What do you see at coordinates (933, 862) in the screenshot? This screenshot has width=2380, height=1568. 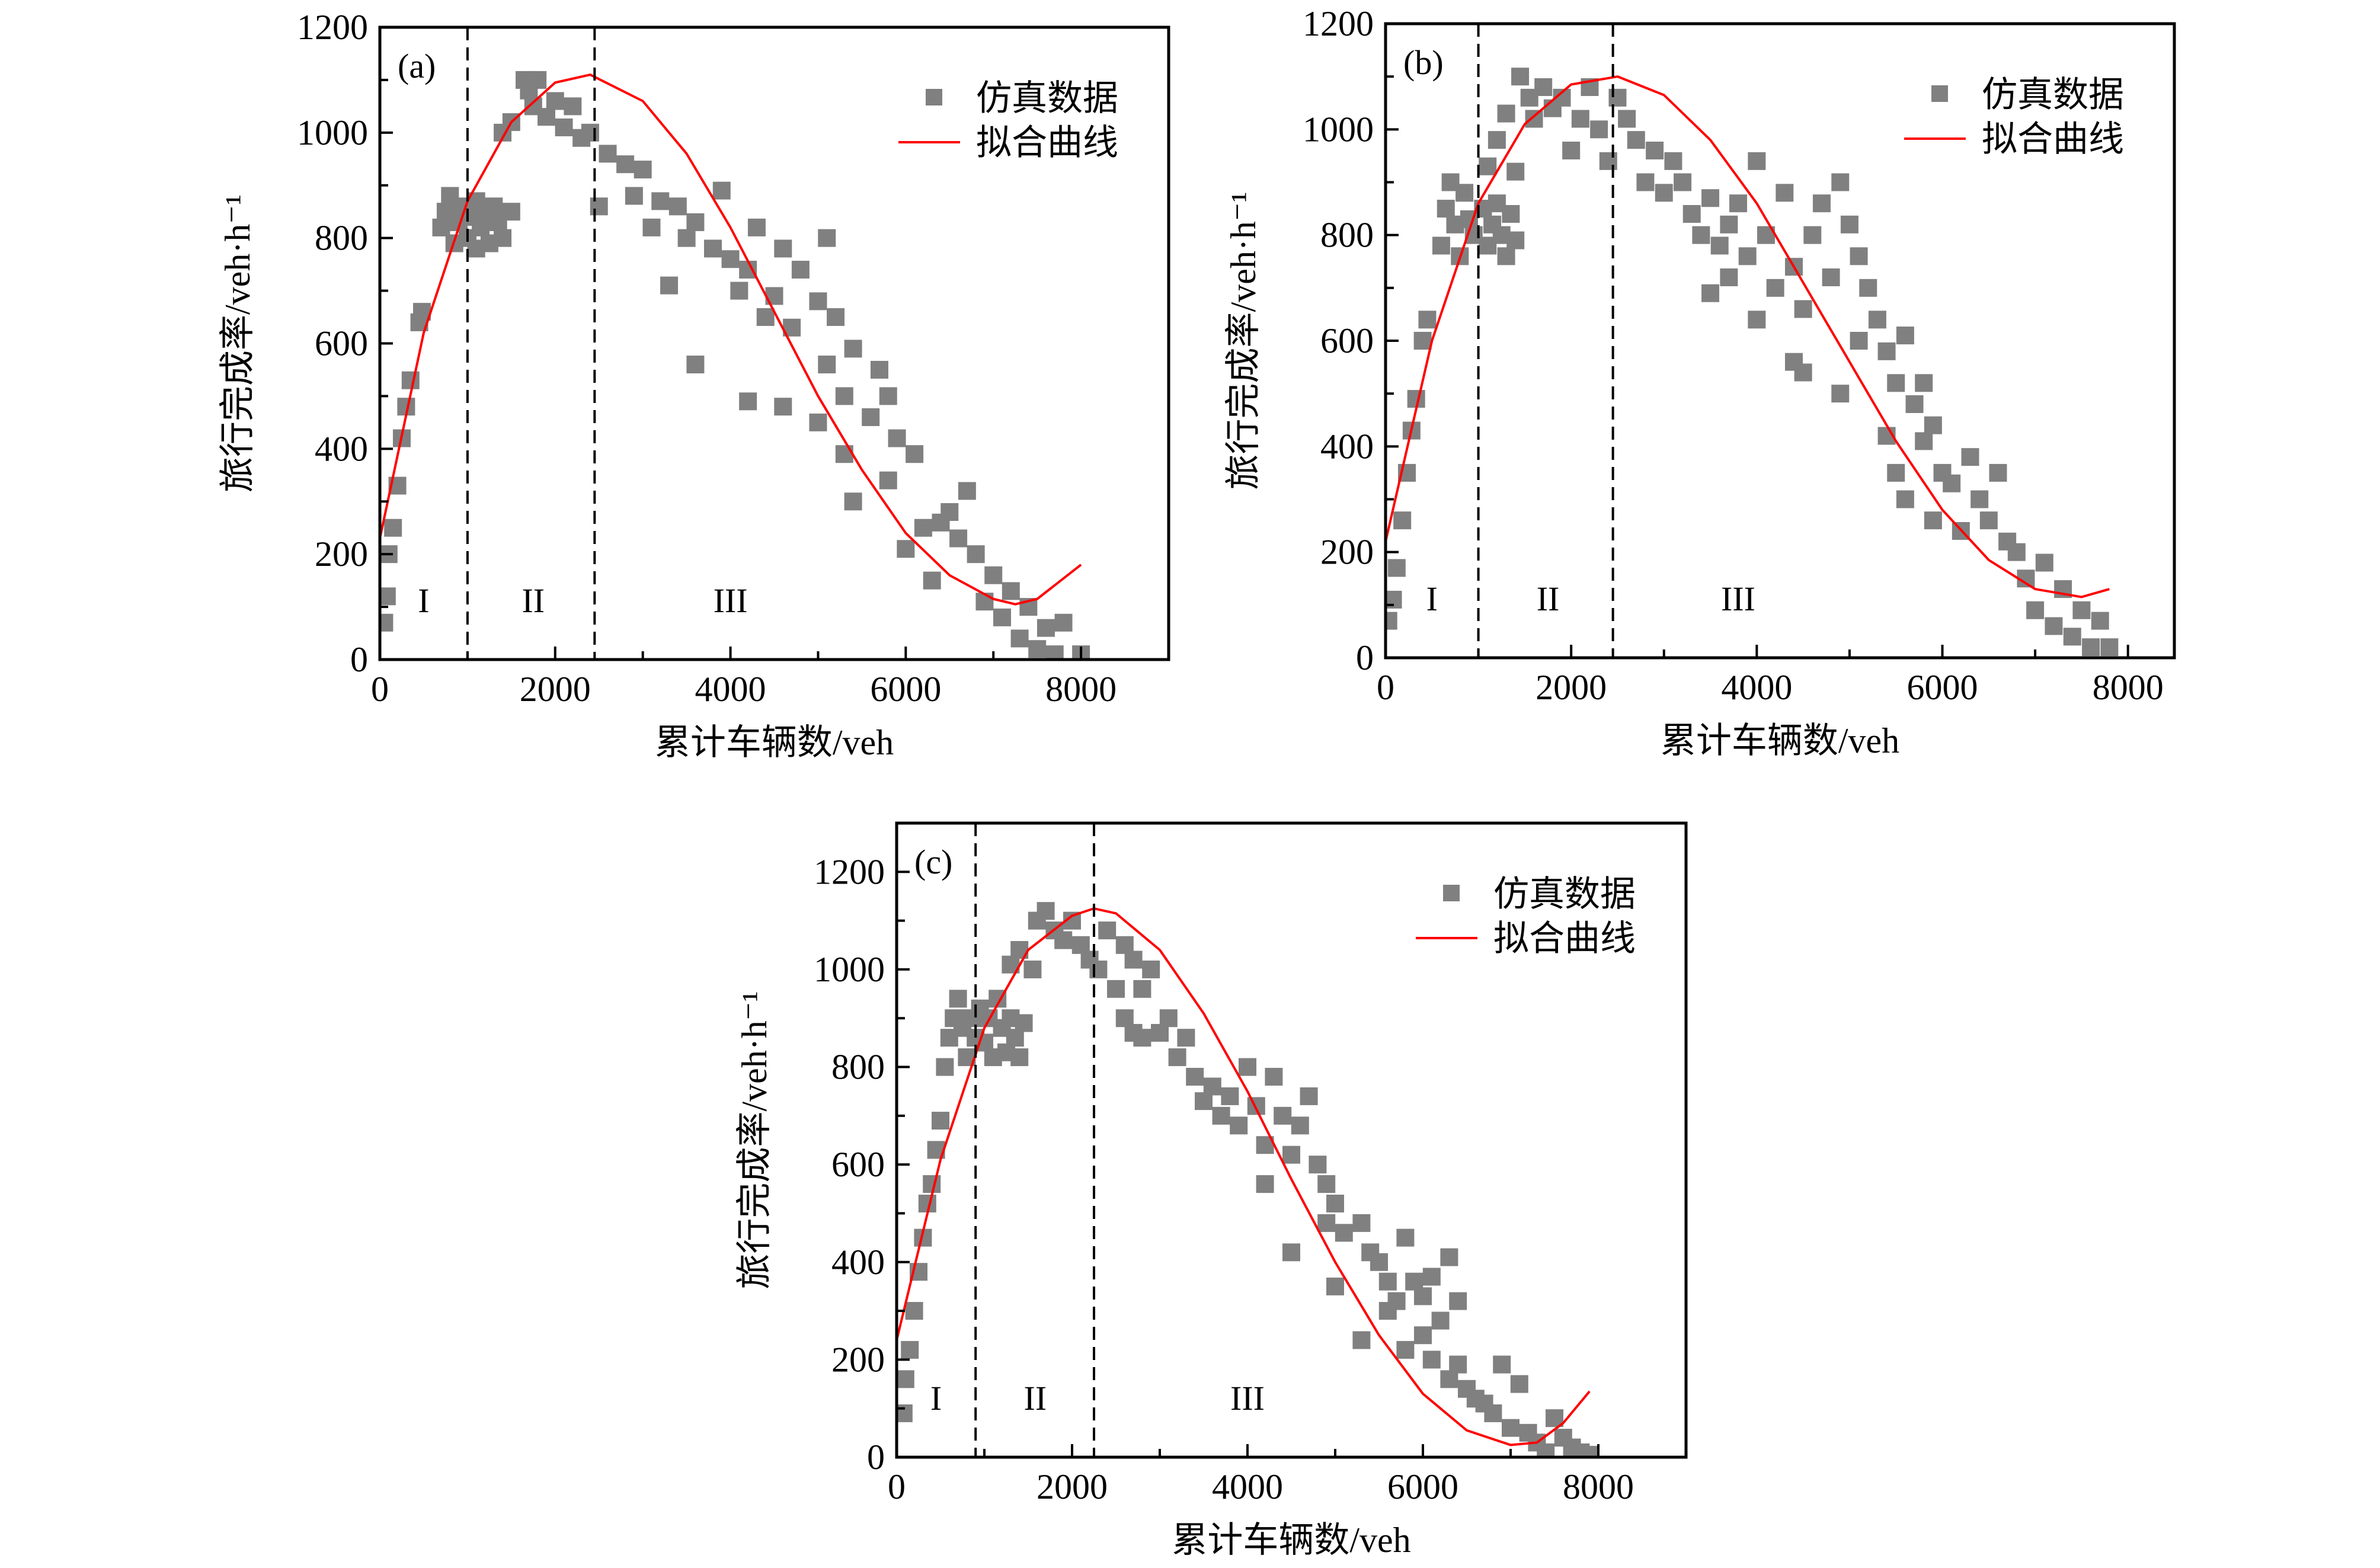 I see `panel-label: (c)` at bounding box center [933, 862].